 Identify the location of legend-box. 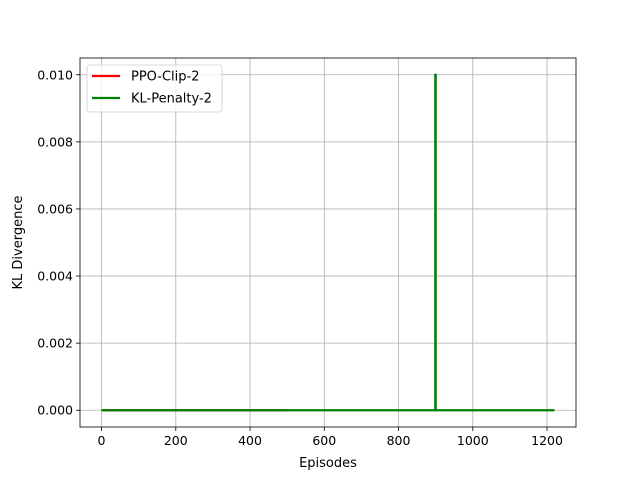
(154, 88).